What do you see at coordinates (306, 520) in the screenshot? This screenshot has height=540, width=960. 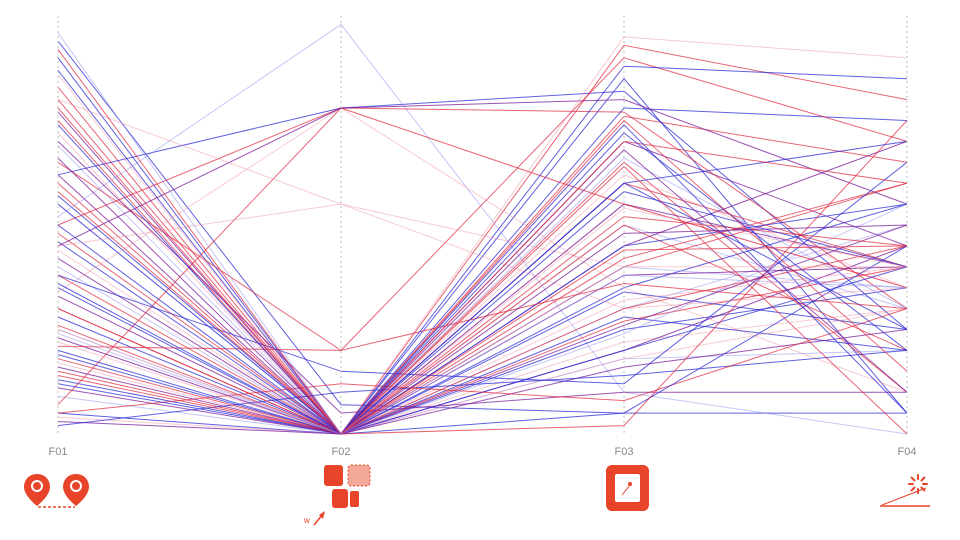 I see `width-caption: w` at bounding box center [306, 520].